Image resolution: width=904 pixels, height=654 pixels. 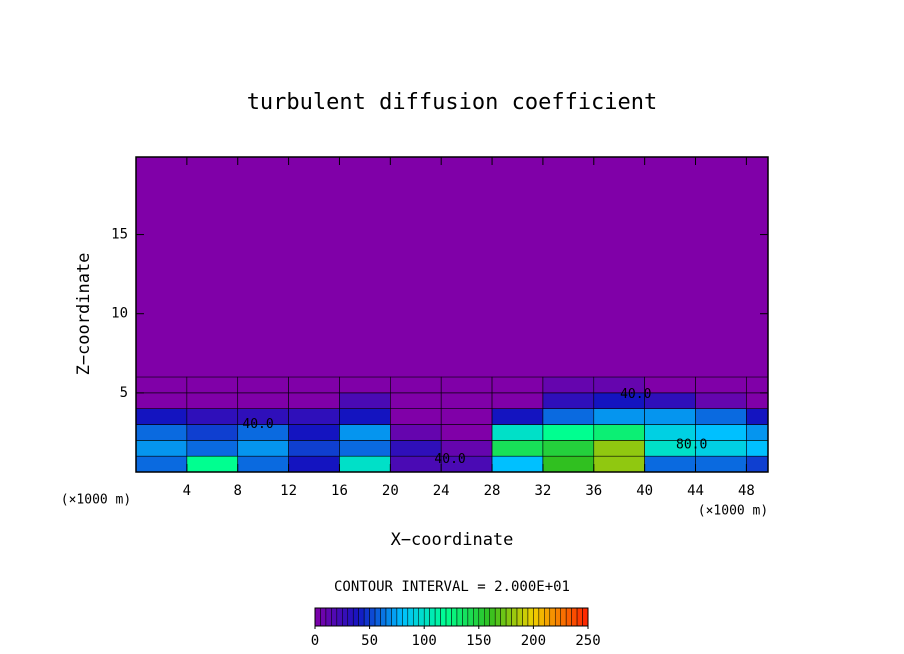 I want to click on x-axis-title: X−coordinate, so click(x=452, y=540).